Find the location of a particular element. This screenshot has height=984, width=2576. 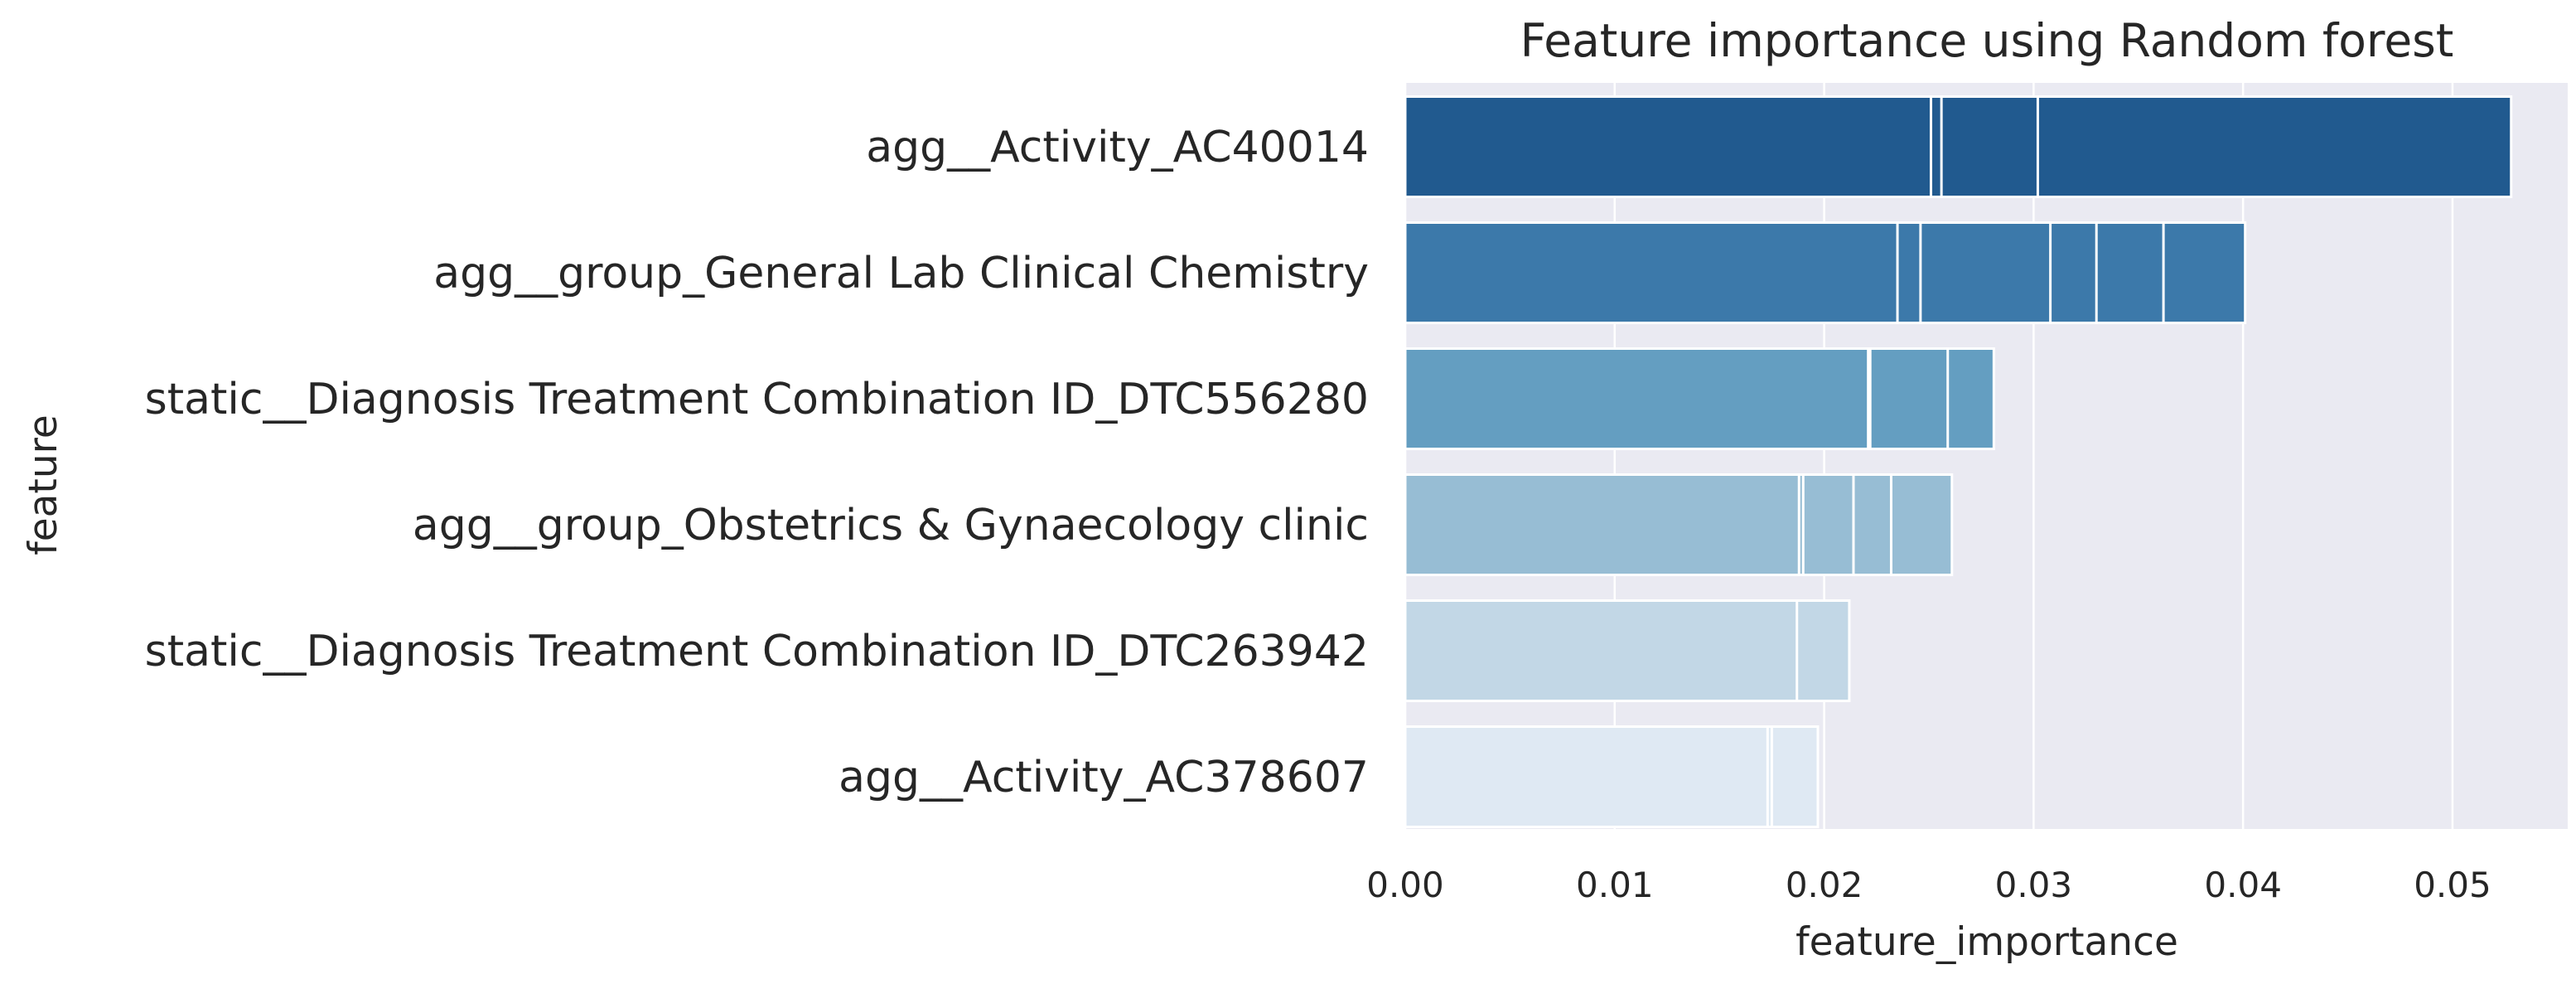

chart-title: Feature importance using Random forest is located at coordinates (1987, 40).